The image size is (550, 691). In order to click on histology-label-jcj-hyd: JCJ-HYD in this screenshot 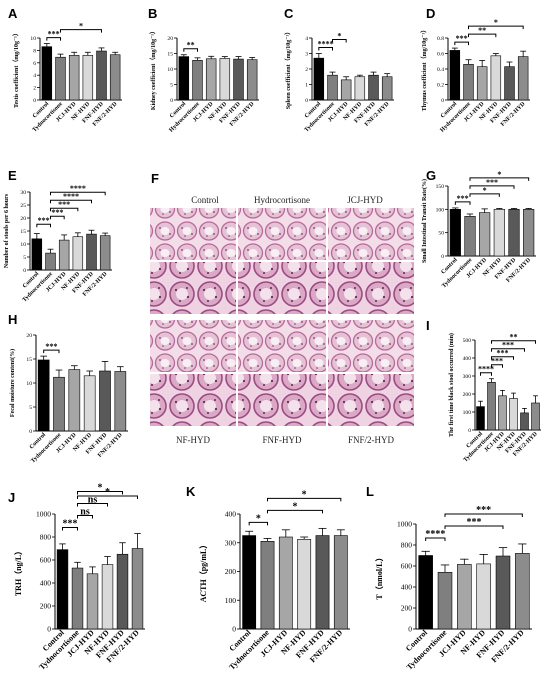, I will do `click(365, 200)`.